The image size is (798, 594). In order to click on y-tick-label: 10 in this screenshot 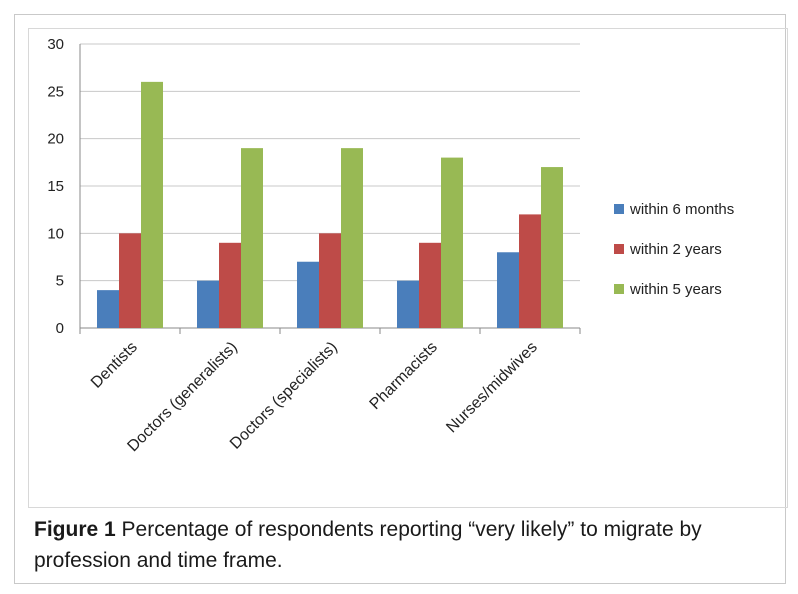, I will do `click(55, 233)`.